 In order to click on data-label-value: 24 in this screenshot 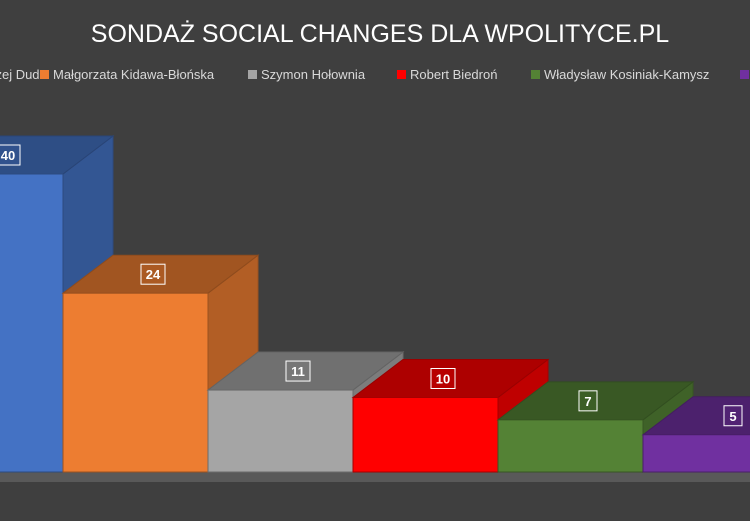, I will do `click(153, 274)`.